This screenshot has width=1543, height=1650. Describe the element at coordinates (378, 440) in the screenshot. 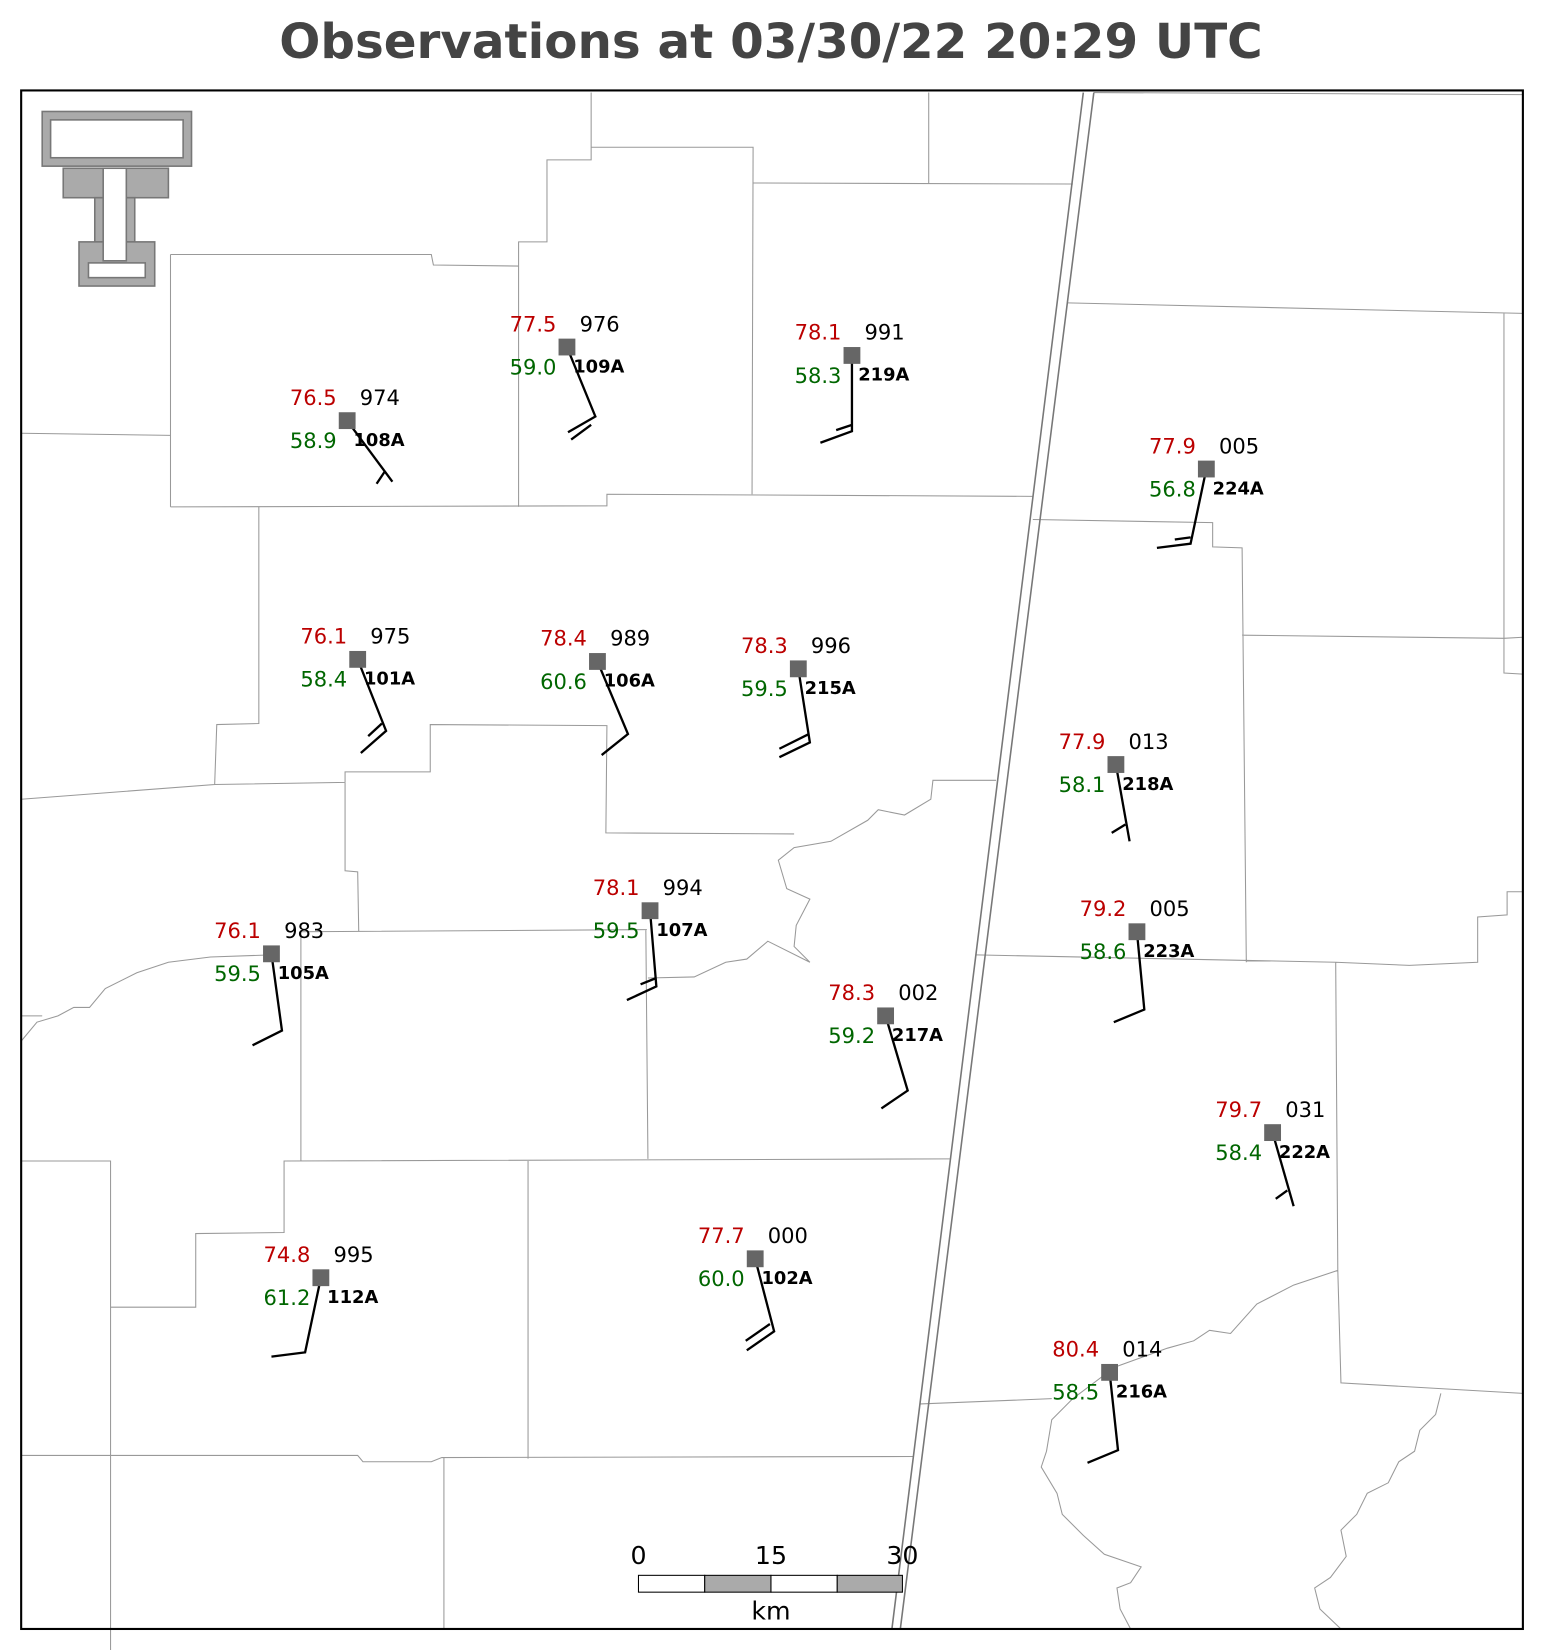

I see `station-id: 108A` at that location.